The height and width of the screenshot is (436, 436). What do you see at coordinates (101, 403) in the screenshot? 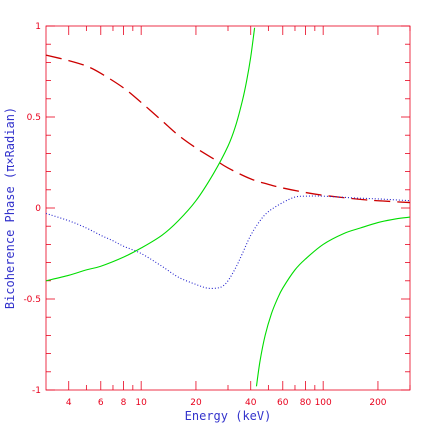
I see `x-tick-label: 6` at bounding box center [101, 403].